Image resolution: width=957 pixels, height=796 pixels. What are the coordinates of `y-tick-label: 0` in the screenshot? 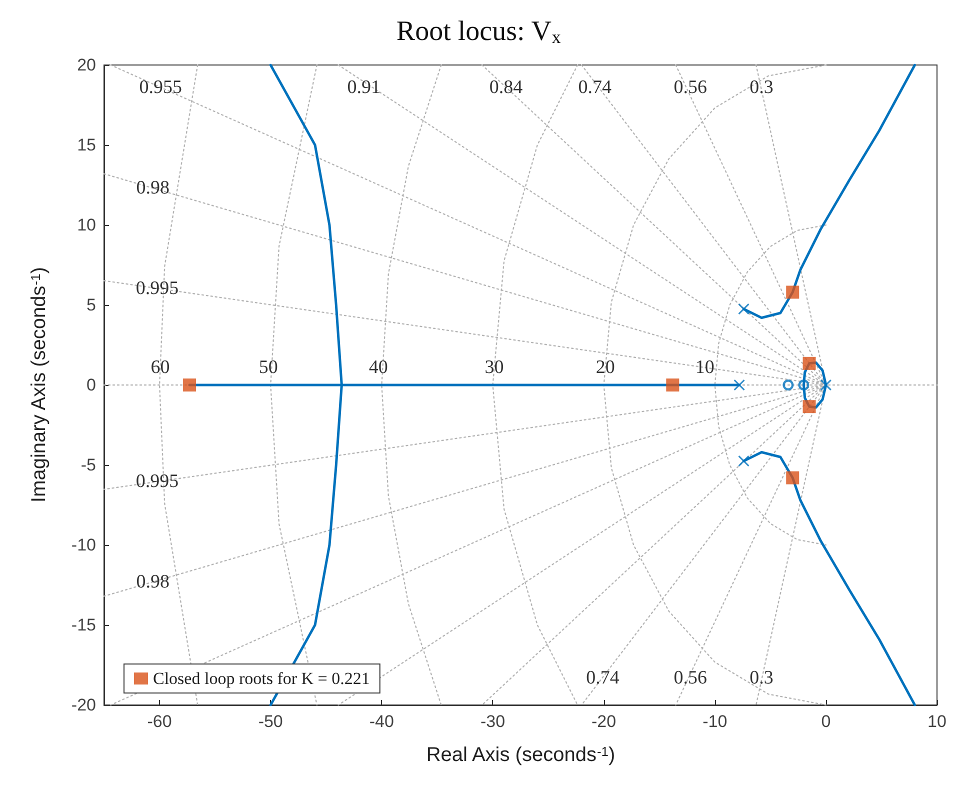 It's located at (91, 385).